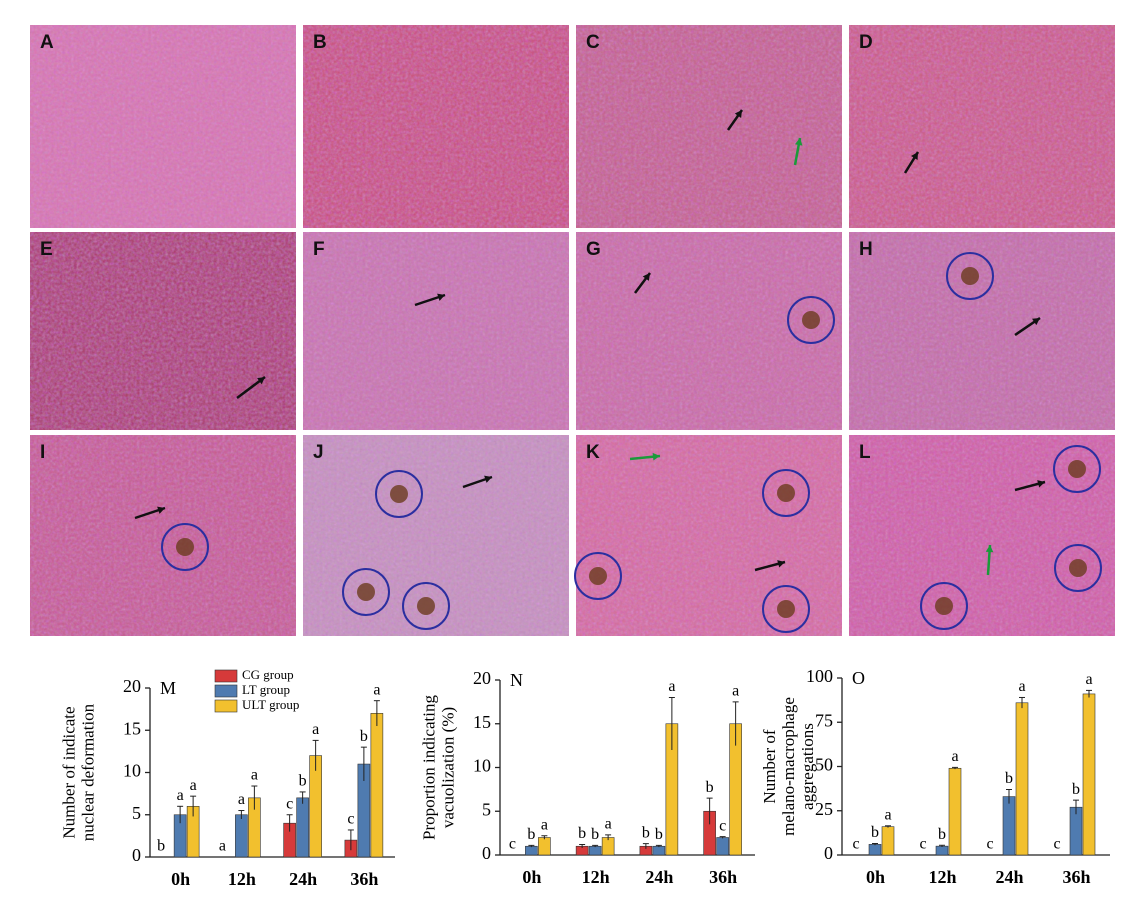 This screenshot has height=900, width=1146. I want to click on panel-label: K, so click(593, 452).